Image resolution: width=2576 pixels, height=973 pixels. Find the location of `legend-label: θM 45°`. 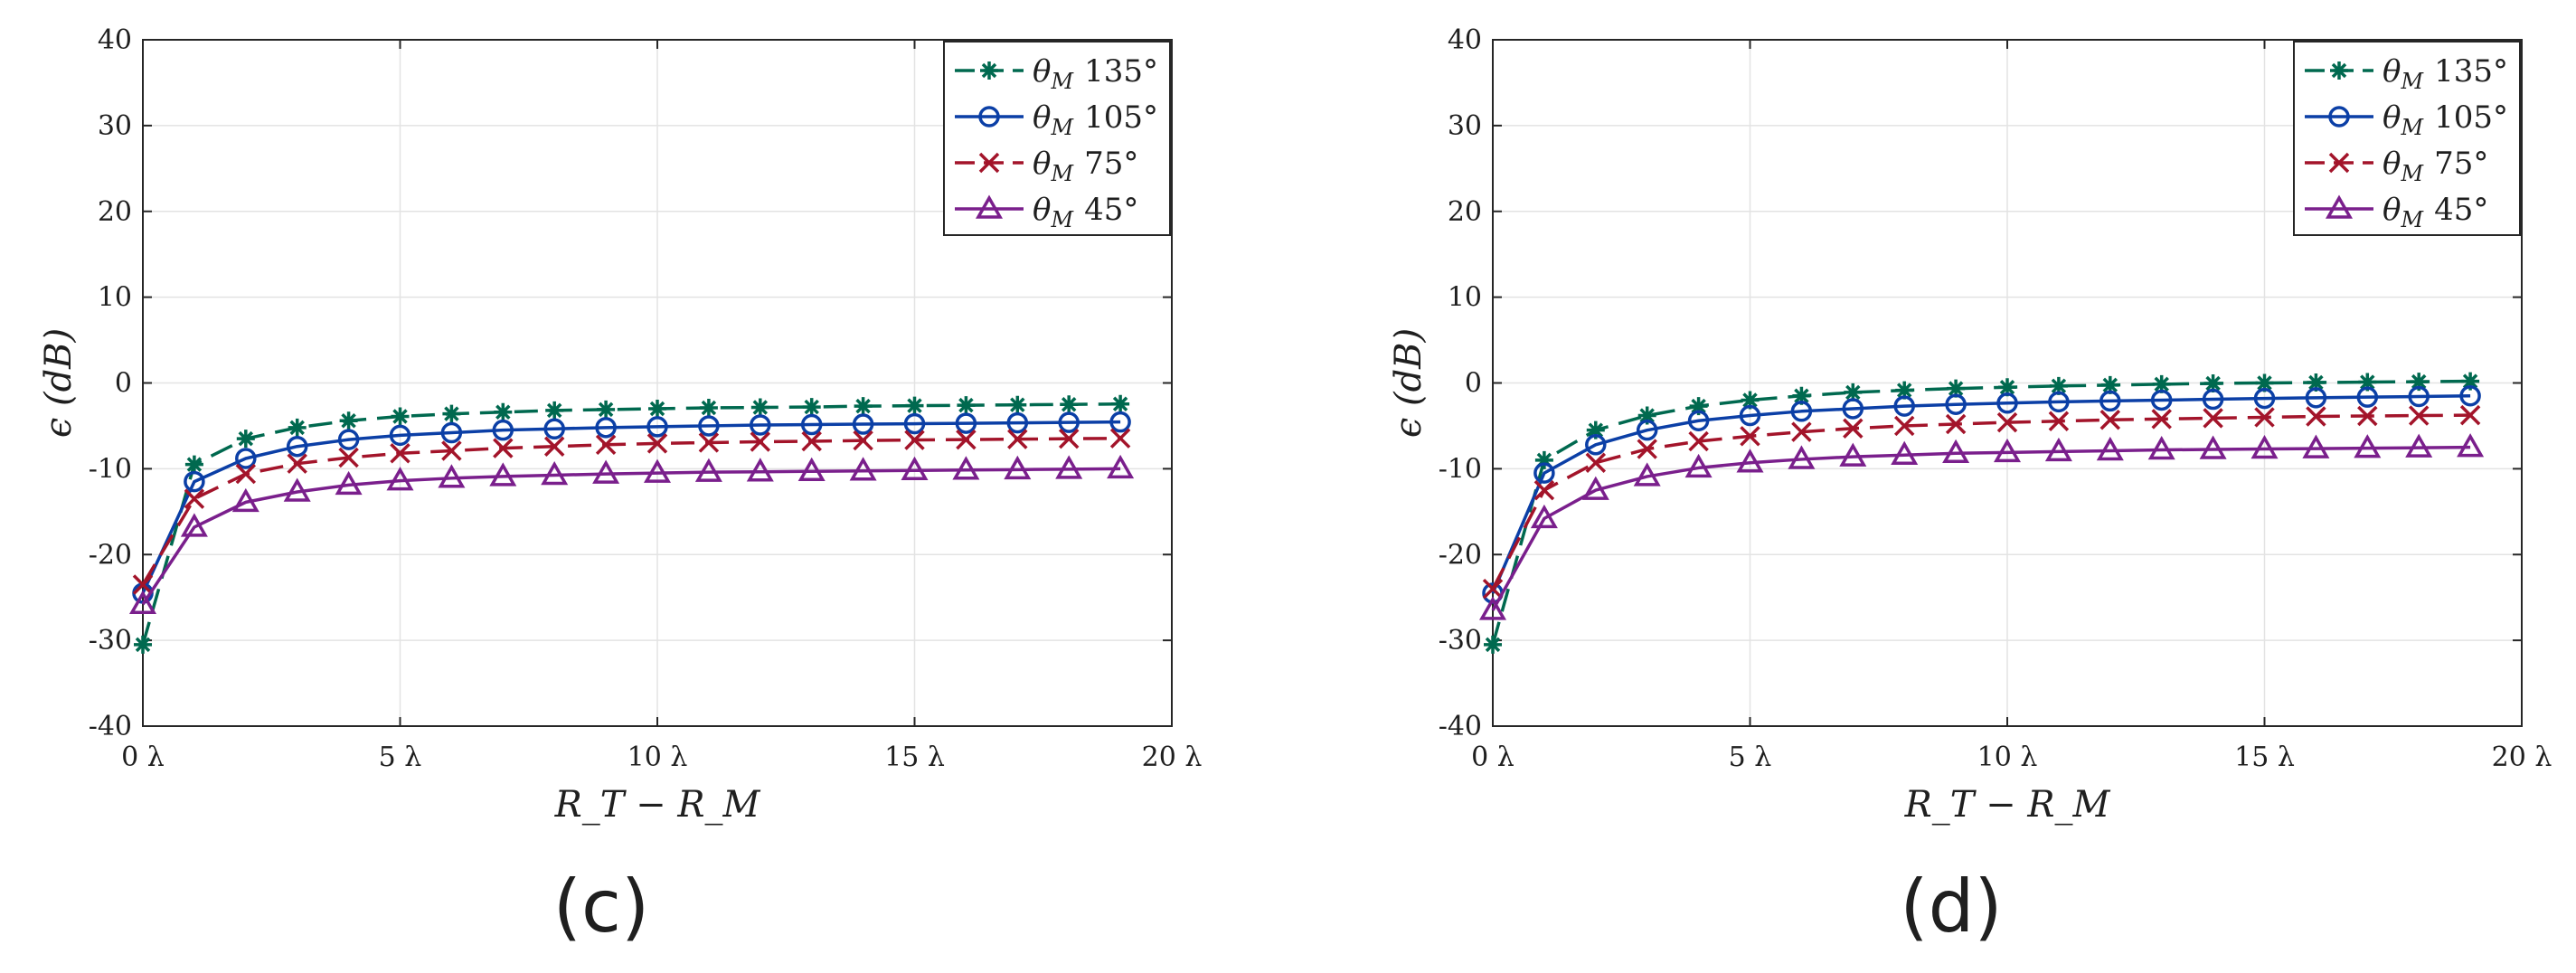

legend-label: θM 45° is located at coordinates (2435, 212).